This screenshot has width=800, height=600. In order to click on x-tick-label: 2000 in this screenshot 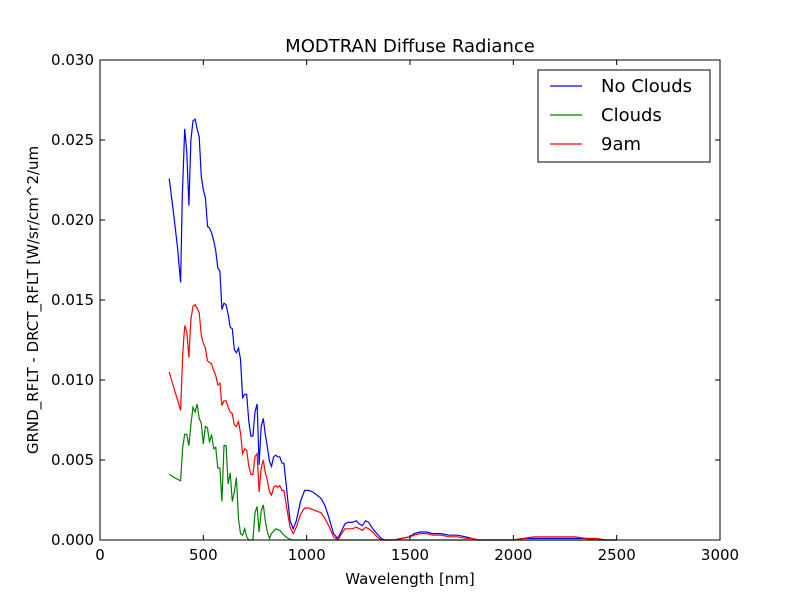, I will do `click(513, 555)`.